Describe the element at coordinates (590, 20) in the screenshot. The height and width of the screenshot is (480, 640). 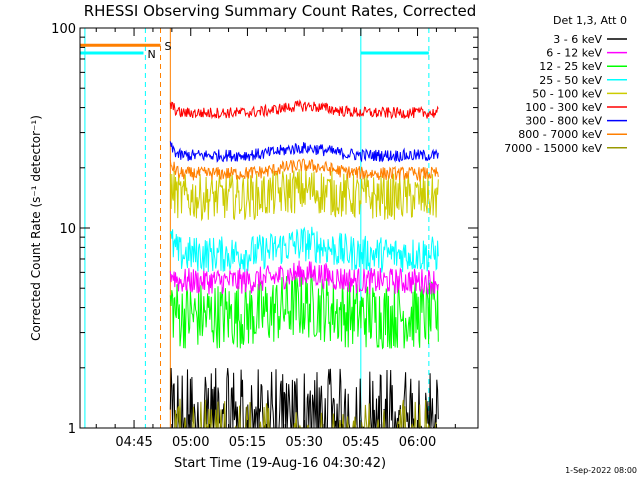
I see `legend-title: Det 1,3, Att 0` at that location.